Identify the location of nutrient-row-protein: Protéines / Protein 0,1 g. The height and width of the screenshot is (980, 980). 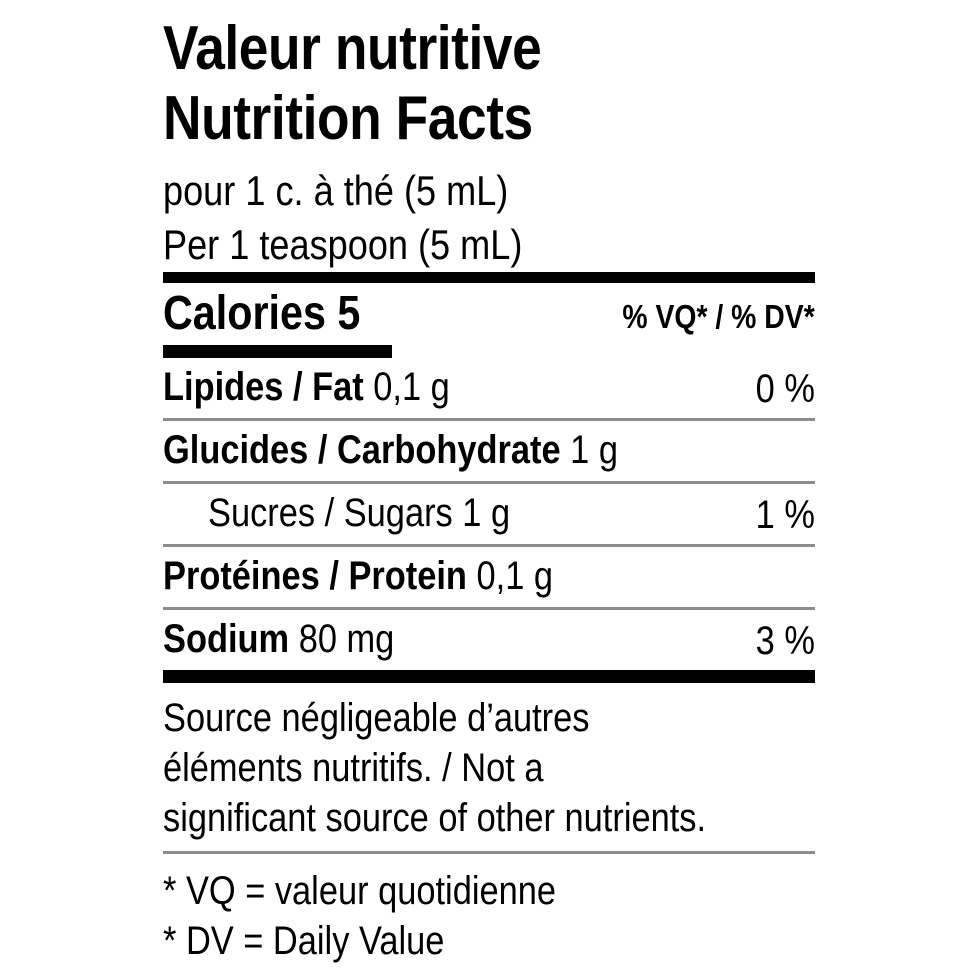
(489, 577).